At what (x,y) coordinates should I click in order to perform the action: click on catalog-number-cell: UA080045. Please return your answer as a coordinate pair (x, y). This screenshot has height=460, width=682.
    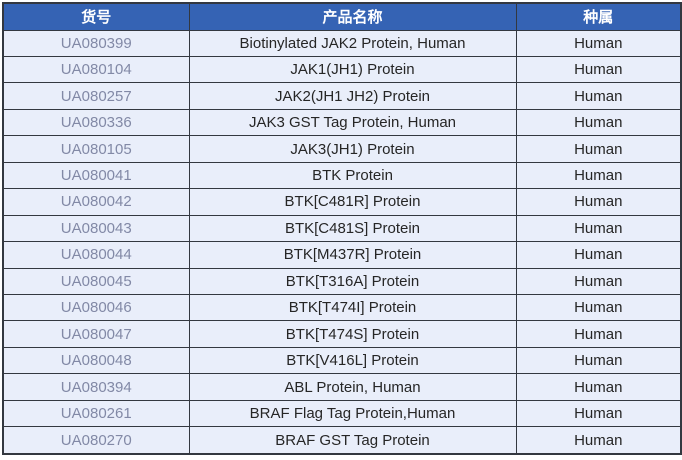
    Looking at the image, I should click on (96, 281).